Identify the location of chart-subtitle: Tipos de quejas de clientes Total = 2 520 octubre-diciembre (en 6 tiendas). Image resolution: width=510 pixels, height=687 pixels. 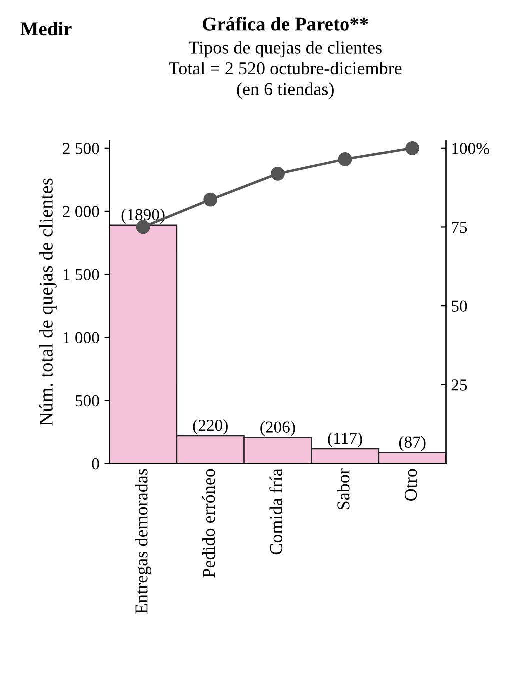
(285, 70).